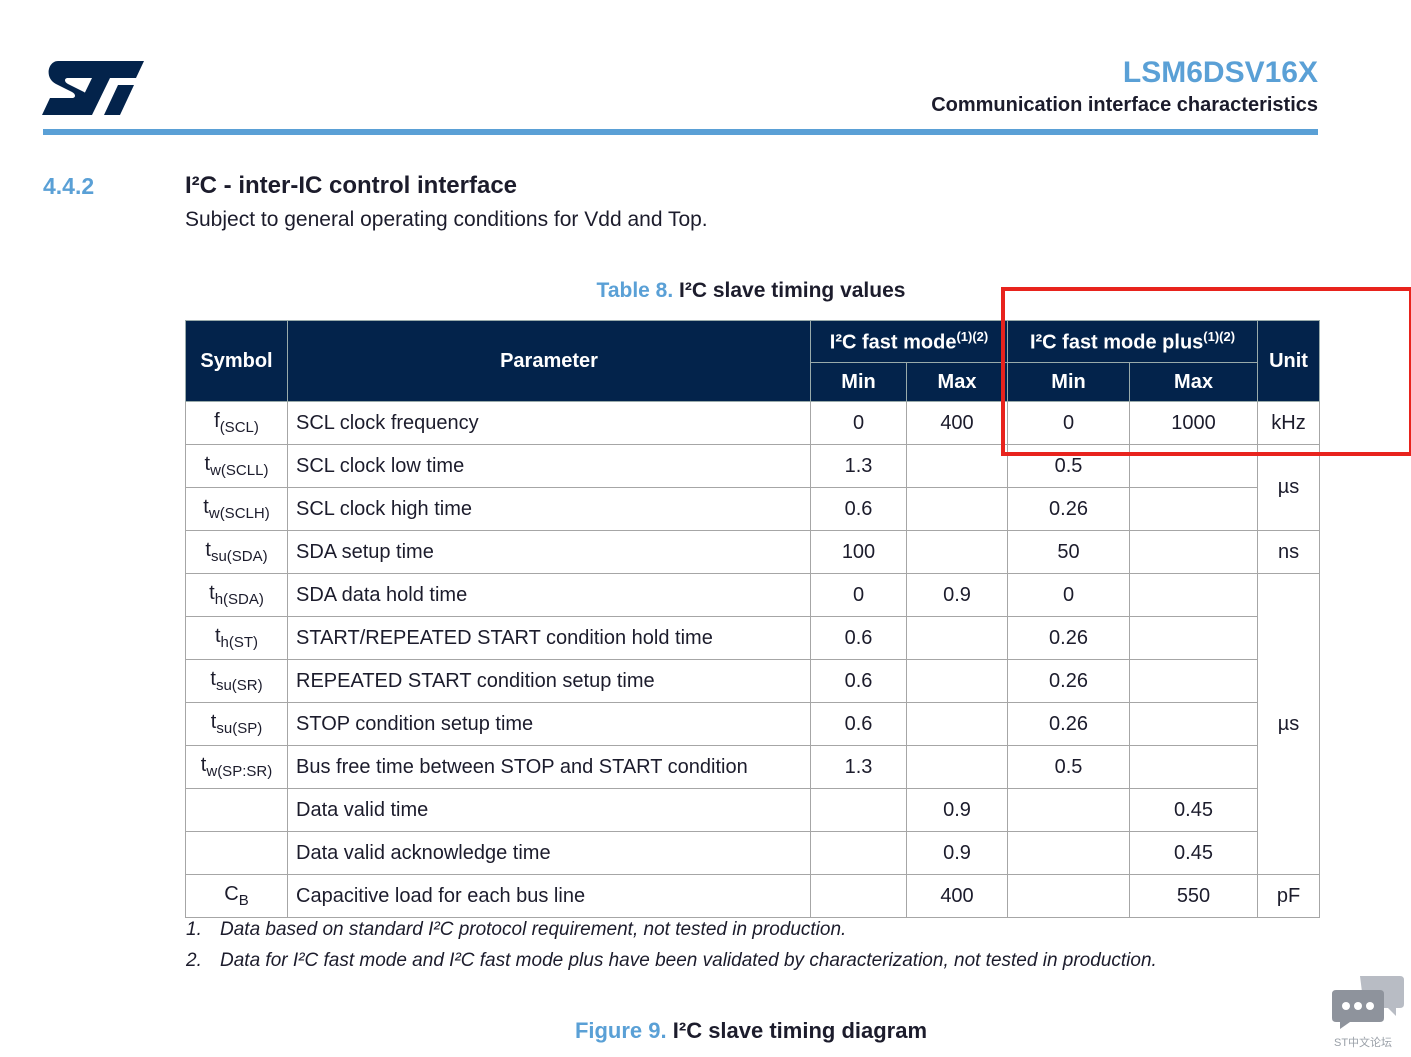 This screenshot has height=1057, width=1411. Describe the element at coordinates (549, 509) in the screenshot. I see `parameter-cell: SCL clock high time` at that location.